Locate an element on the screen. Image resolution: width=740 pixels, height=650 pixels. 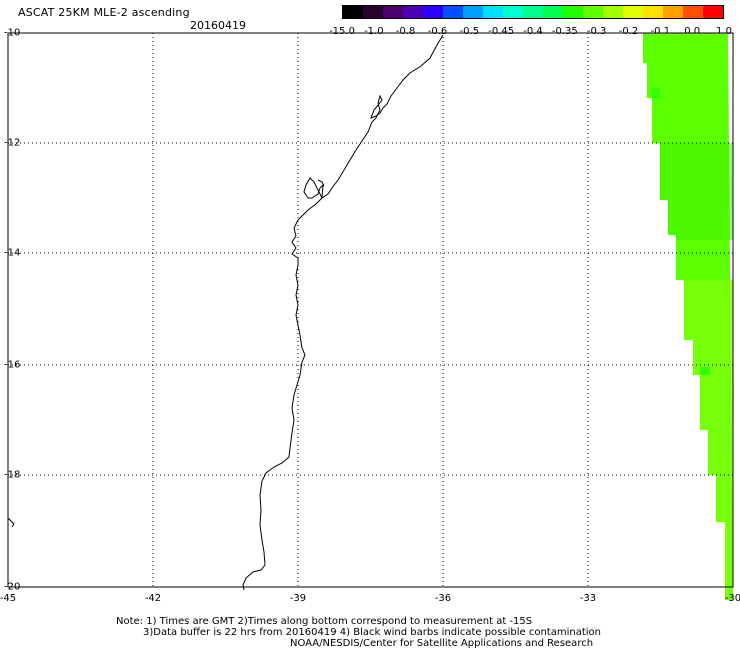
colorbar-tick-label: -0.5 is located at coordinates (469, 31).